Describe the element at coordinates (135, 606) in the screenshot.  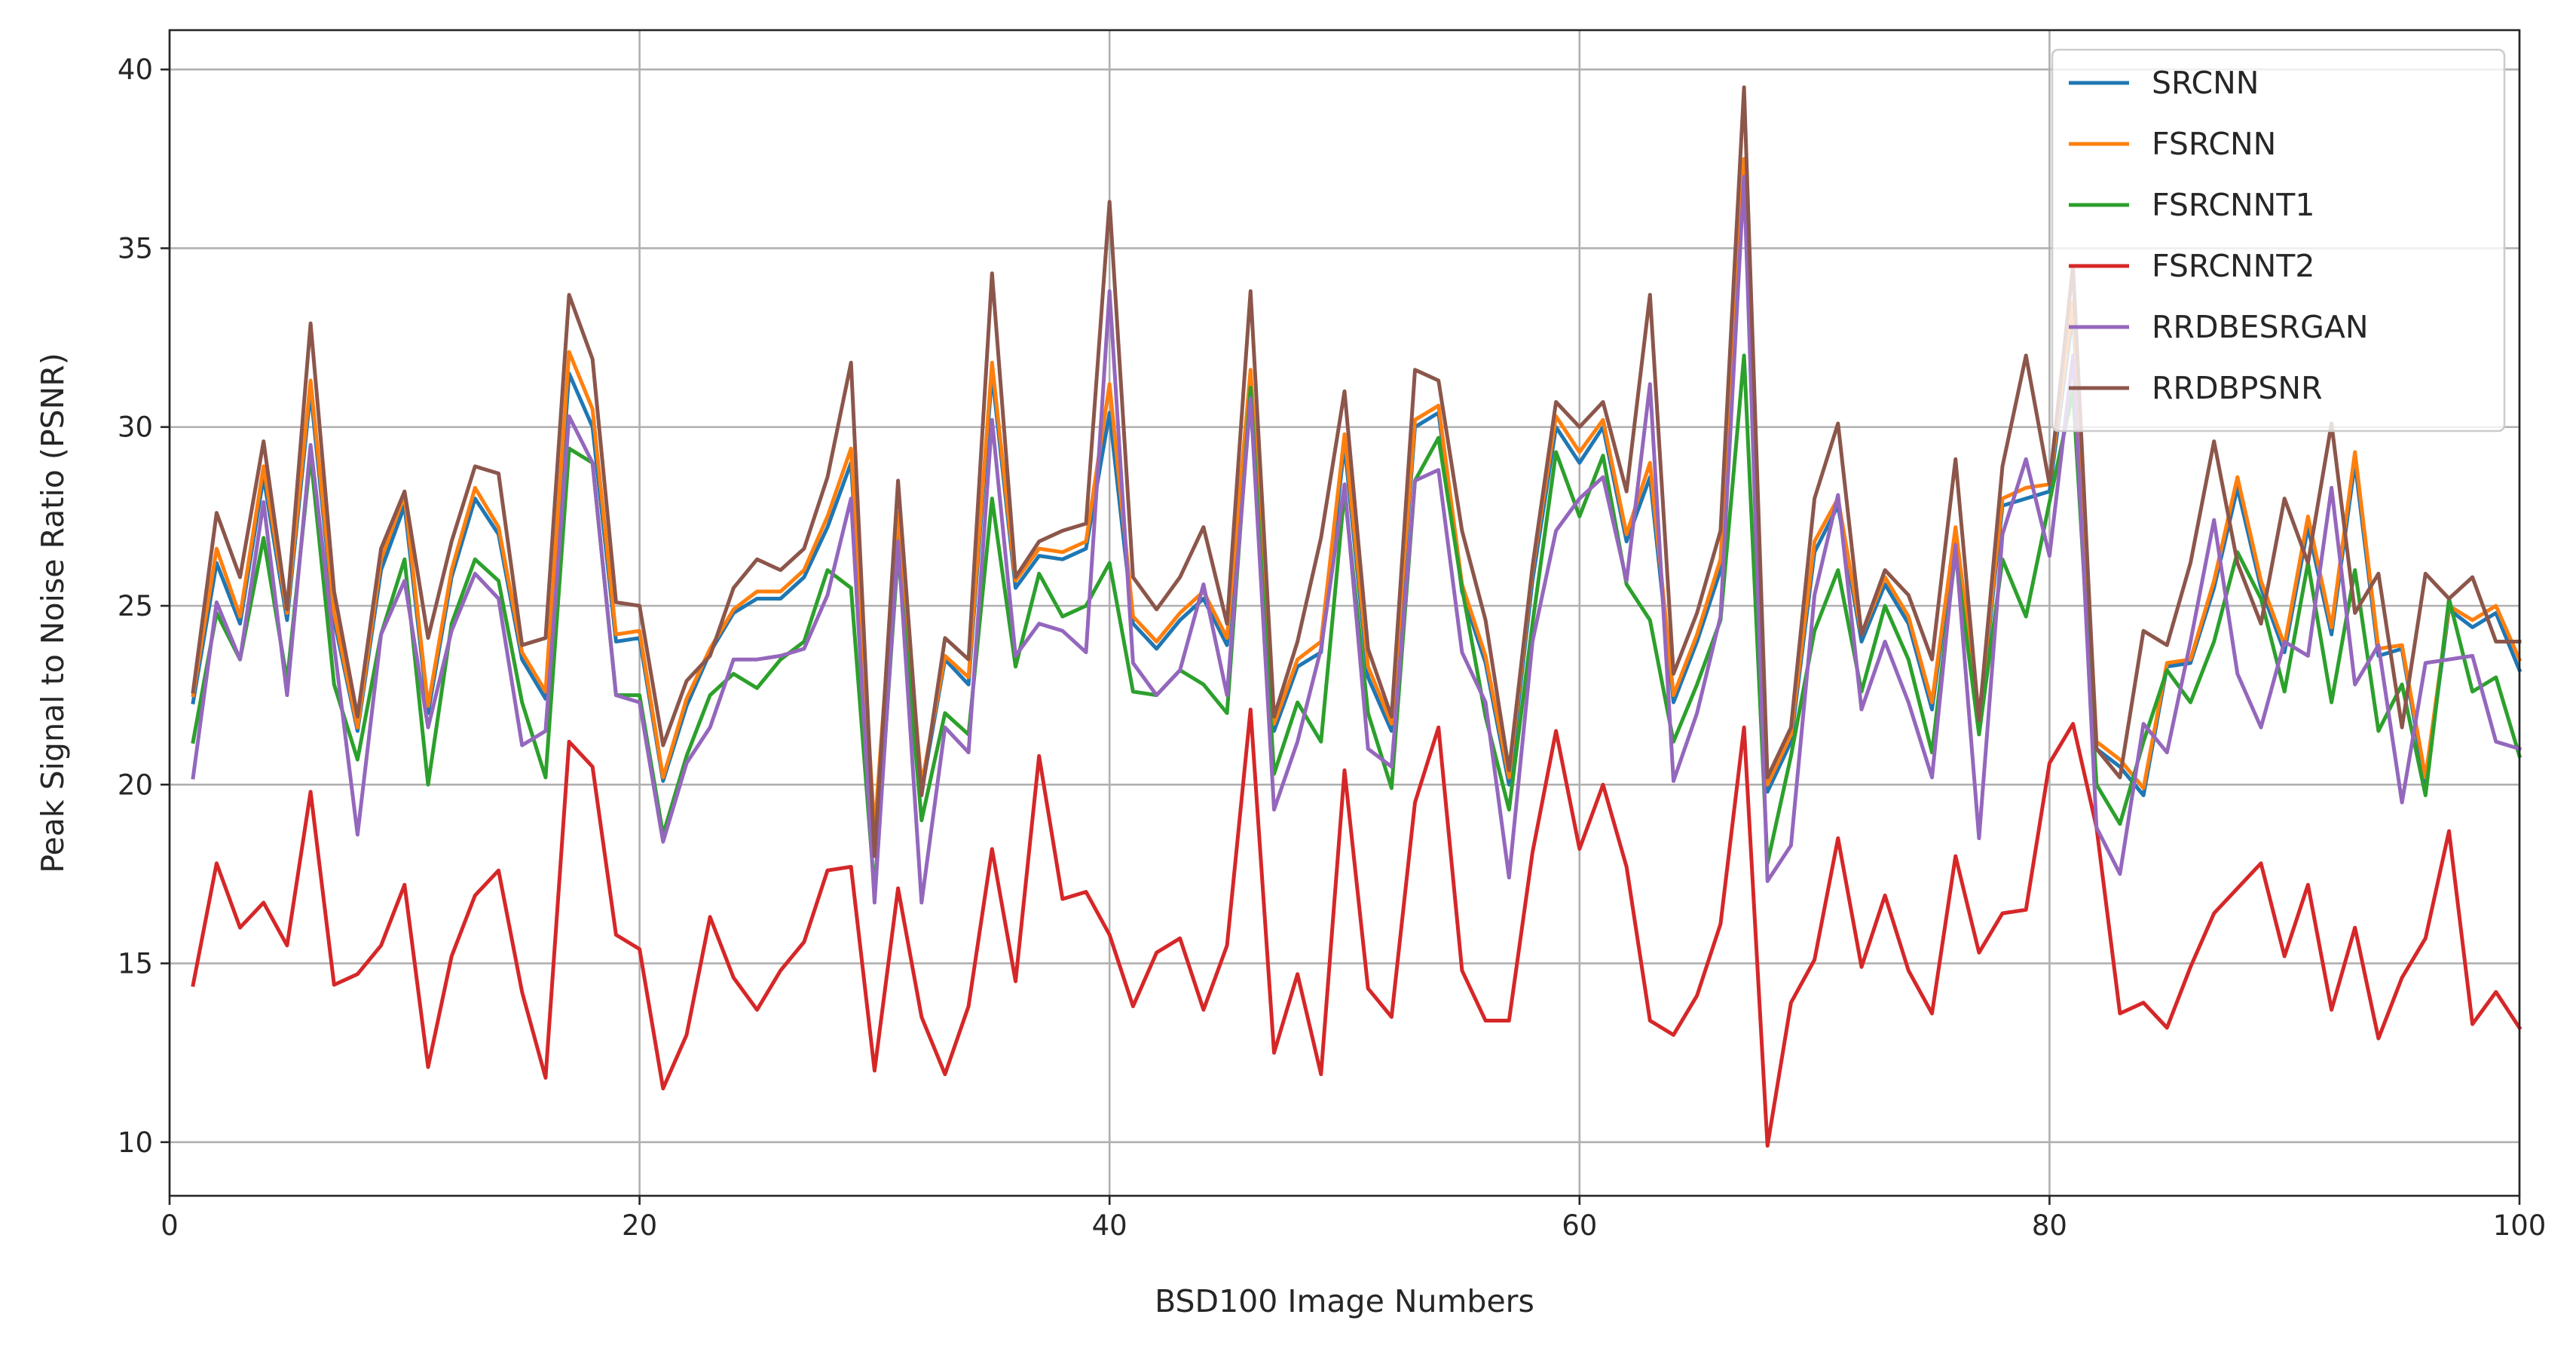
I see `y-tick-label: 25` at that location.